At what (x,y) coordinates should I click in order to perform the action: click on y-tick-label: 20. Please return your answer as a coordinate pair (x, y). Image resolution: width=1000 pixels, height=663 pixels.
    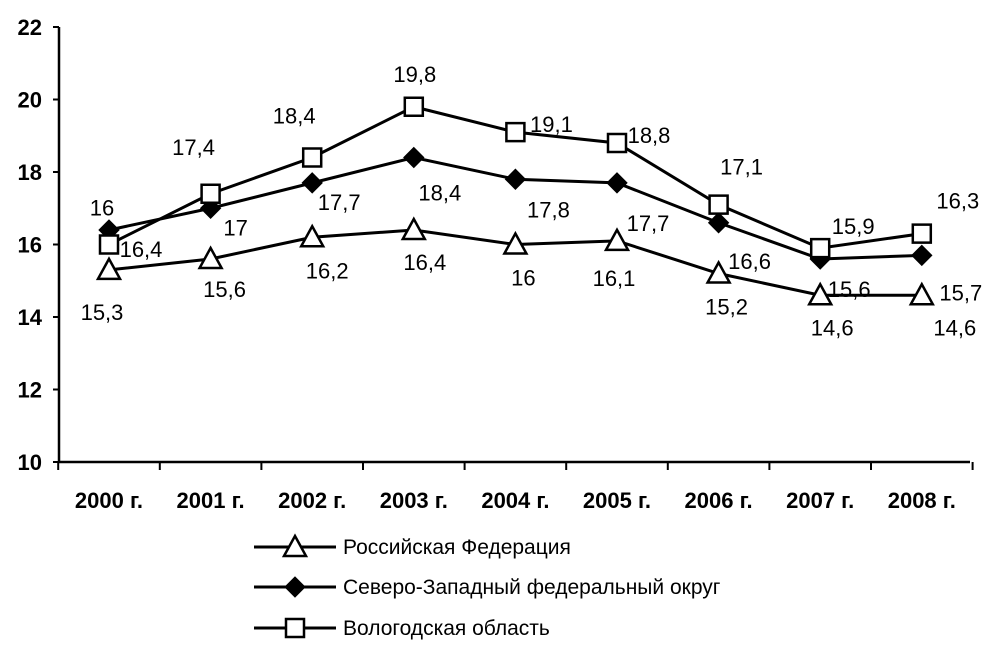
    Looking at the image, I should click on (30, 100).